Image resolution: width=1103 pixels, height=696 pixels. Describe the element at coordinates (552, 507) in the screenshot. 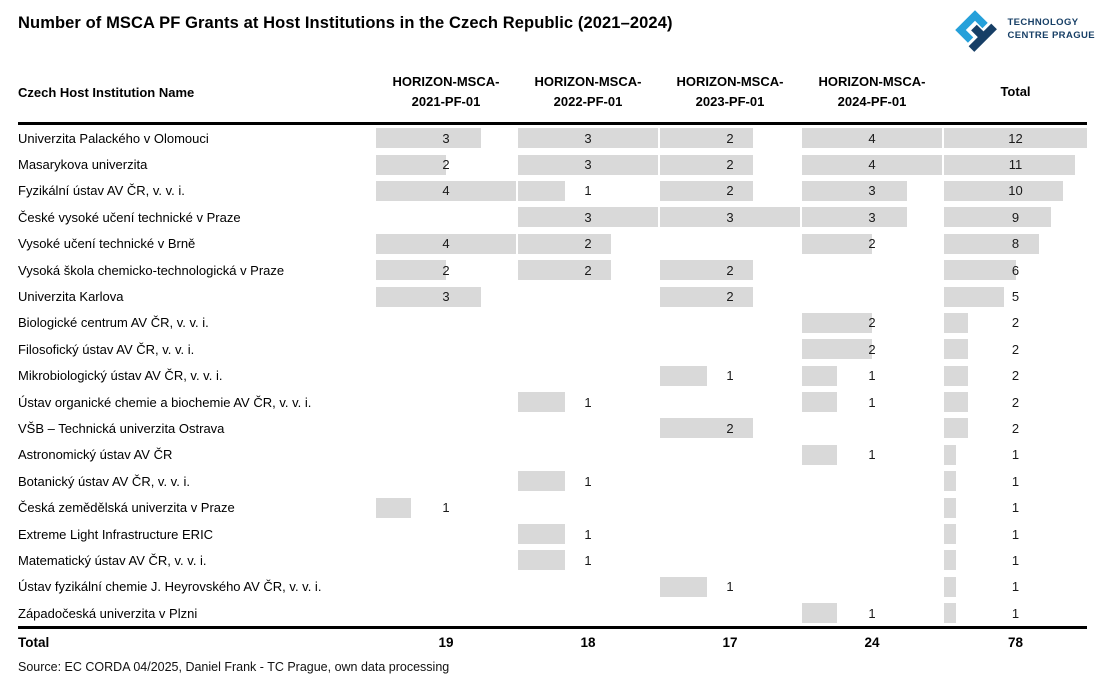

I see `table-row: Česká zemědělská univerzita v Praze 1 1` at that location.